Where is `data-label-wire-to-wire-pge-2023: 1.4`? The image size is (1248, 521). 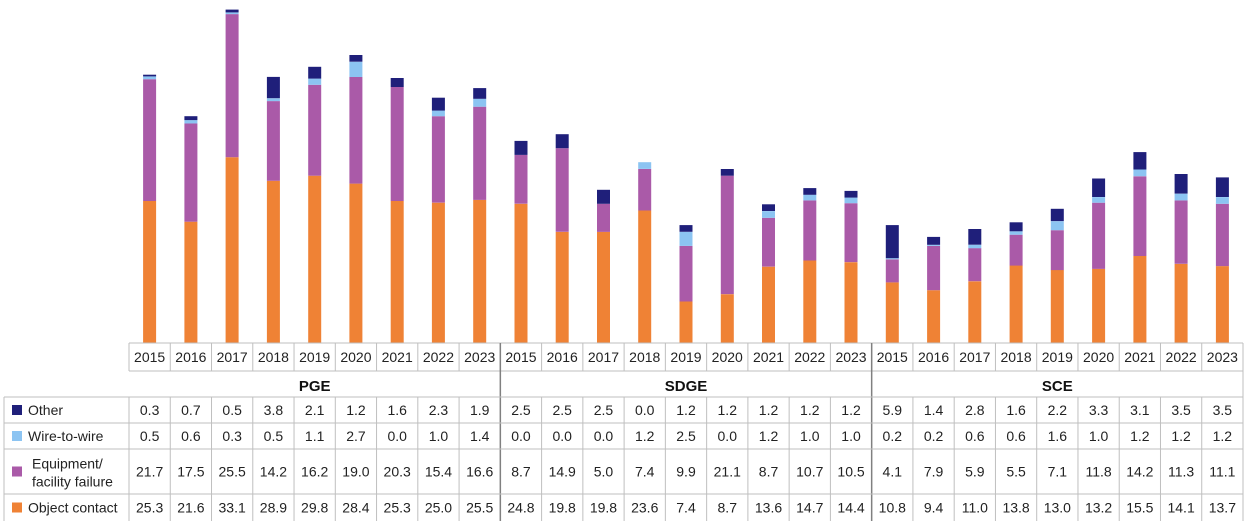 data-label-wire-to-wire-pge-2023: 1.4 is located at coordinates (480, 436).